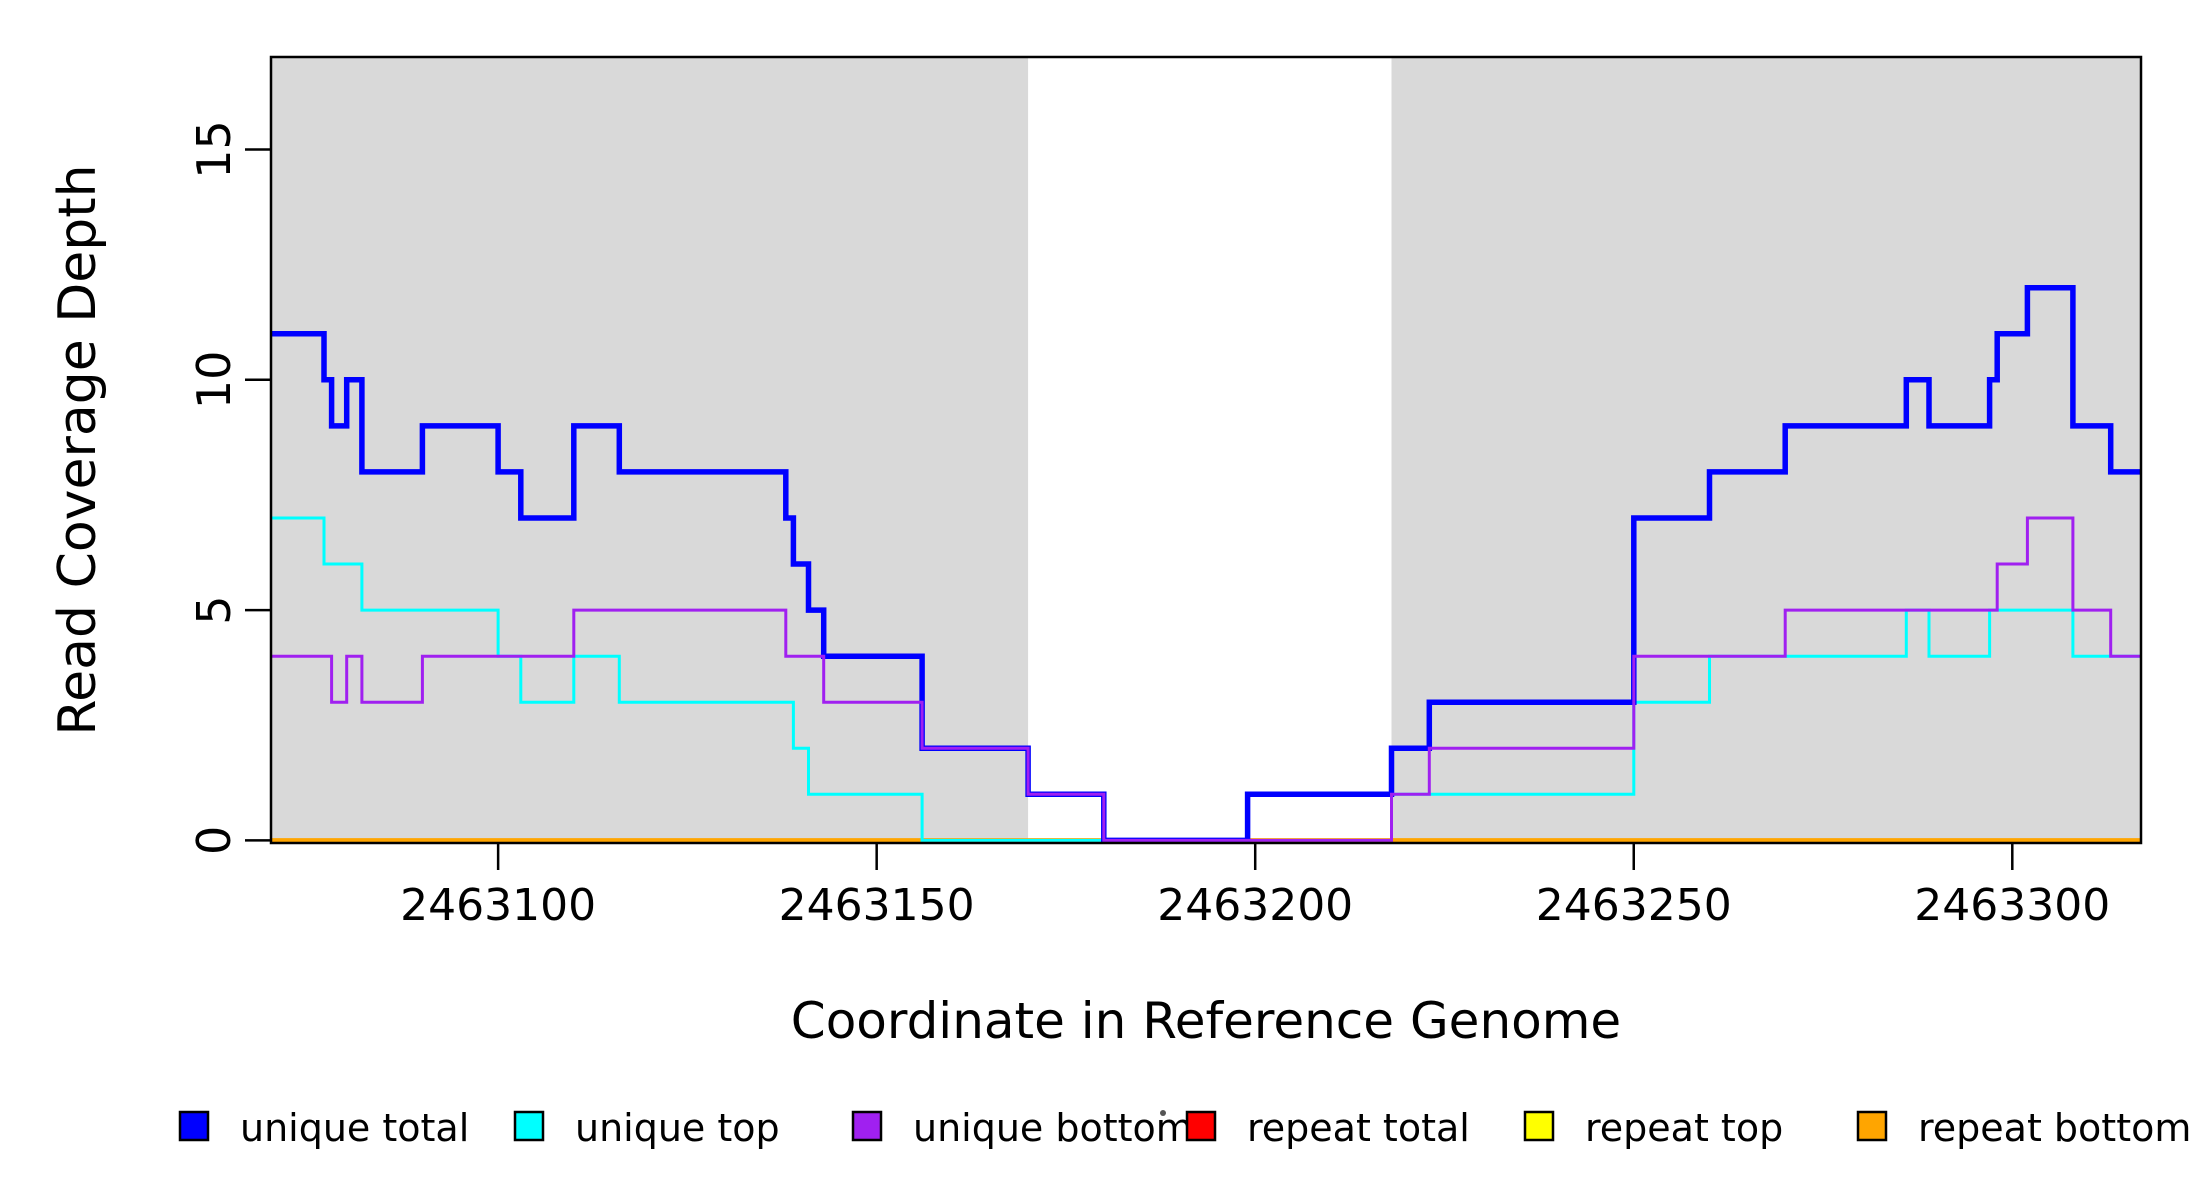 The image size is (2200, 1204). I want to click on y-tick-label: 0, so click(214, 840).